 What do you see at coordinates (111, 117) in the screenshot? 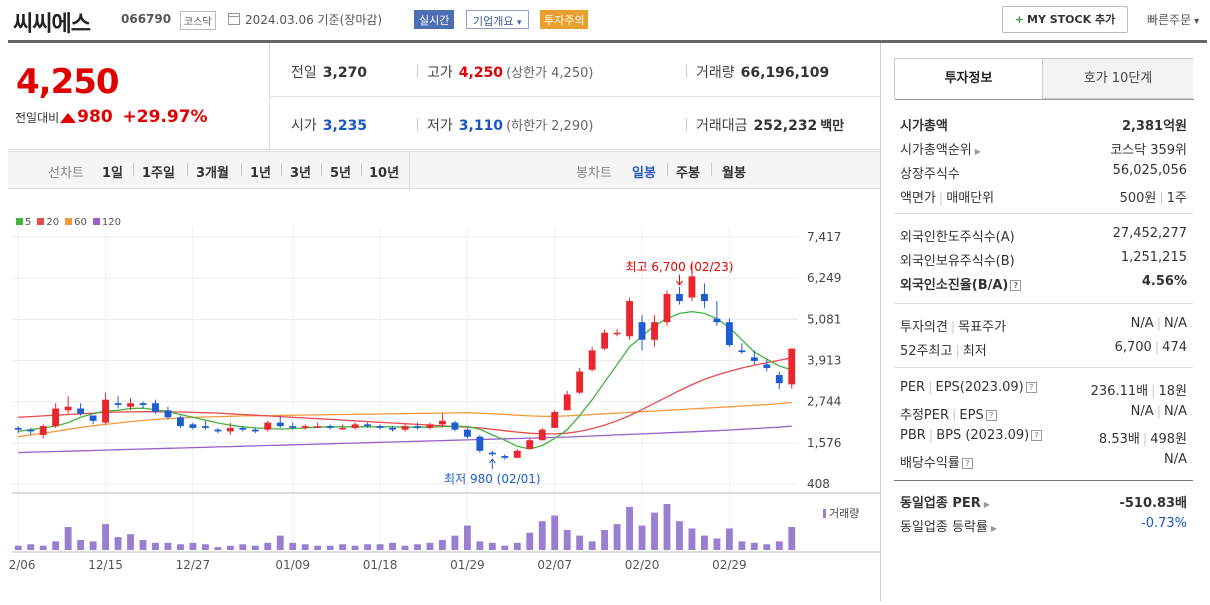
I see `price-change: 전일대비 980 +29.97%` at bounding box center [111, 117].